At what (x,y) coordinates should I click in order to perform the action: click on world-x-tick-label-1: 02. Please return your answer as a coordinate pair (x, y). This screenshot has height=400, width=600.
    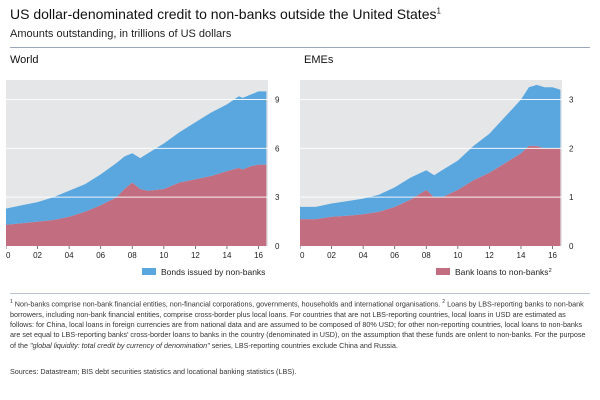
    Looking at the image, I should click on (37, 255).